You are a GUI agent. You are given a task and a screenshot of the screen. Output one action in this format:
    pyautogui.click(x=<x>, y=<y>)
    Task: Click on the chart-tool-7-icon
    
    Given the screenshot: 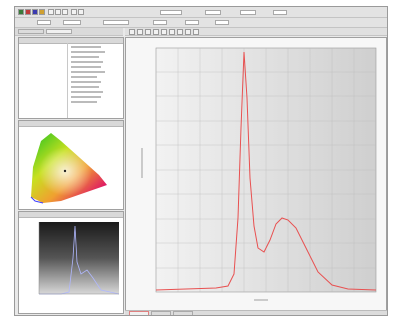 What is the action you would take?
    pyautogui.click(x=180, y=32)
    